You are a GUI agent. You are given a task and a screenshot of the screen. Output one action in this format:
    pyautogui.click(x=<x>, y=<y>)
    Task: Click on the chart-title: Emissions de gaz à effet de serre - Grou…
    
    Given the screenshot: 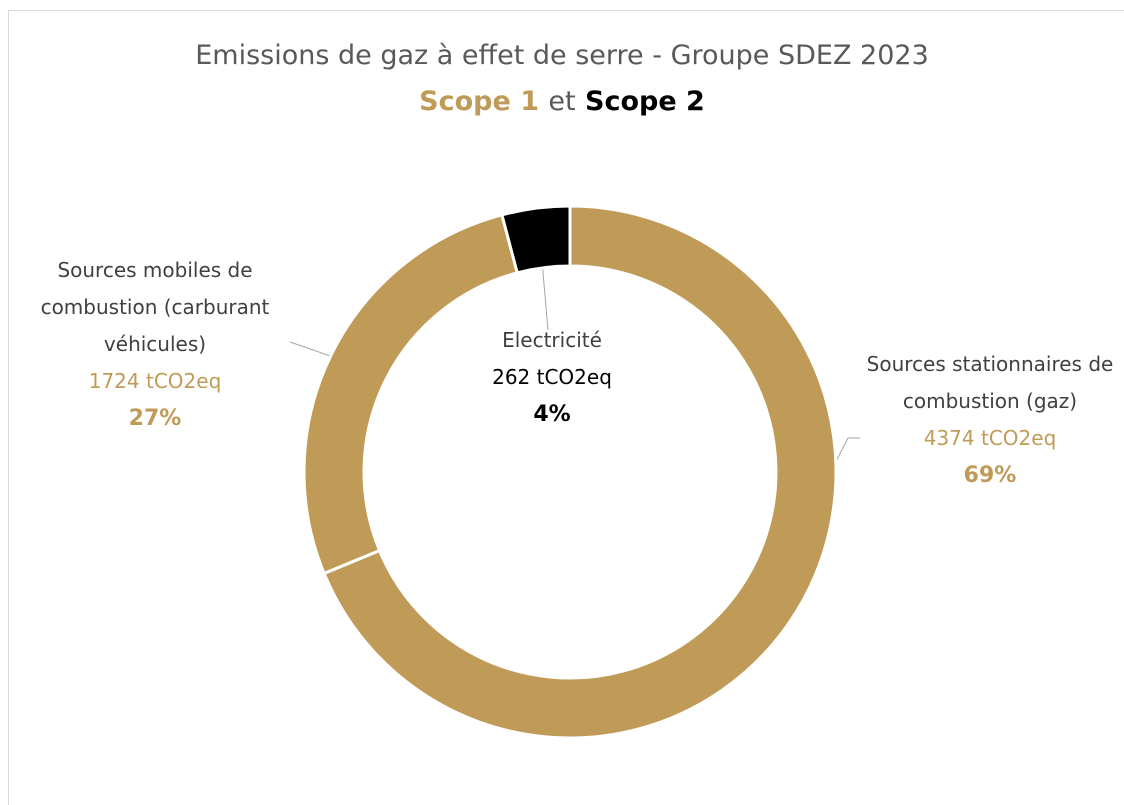 What is the action you would take?
    pyautogui.click(x=562, y=55)
    